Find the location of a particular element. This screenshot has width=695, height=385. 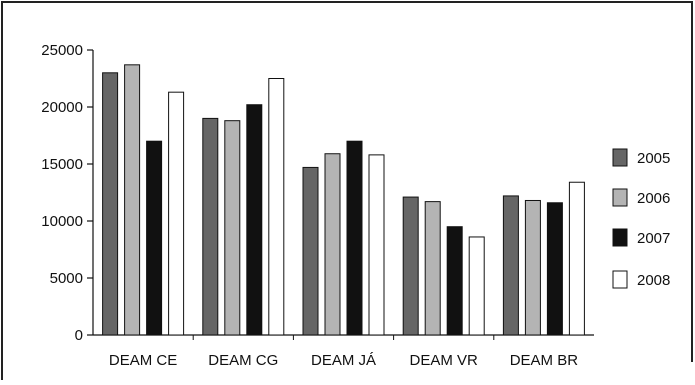

x-axis-category-labels: DEAM CE DEAM CG DEAM JÁ DEAM VR DEAM BR is located at coordinates (343, 360).